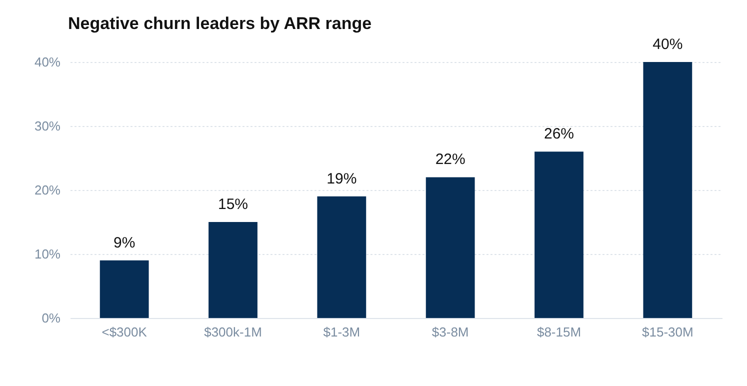  I want to click on y-tick-label: 30%, so click(47, 126).